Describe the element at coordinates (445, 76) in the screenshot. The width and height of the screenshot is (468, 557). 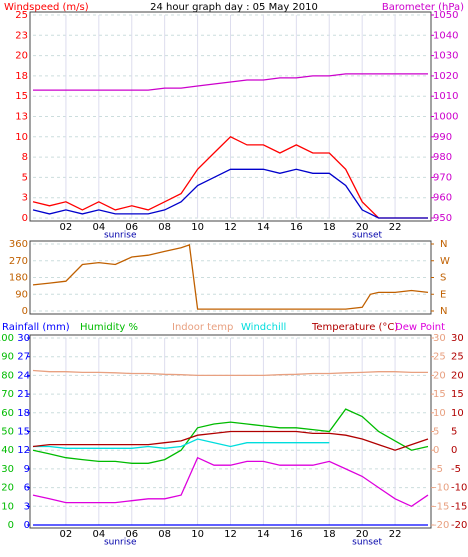
I see `y2-tick-label: 1020` at that location.